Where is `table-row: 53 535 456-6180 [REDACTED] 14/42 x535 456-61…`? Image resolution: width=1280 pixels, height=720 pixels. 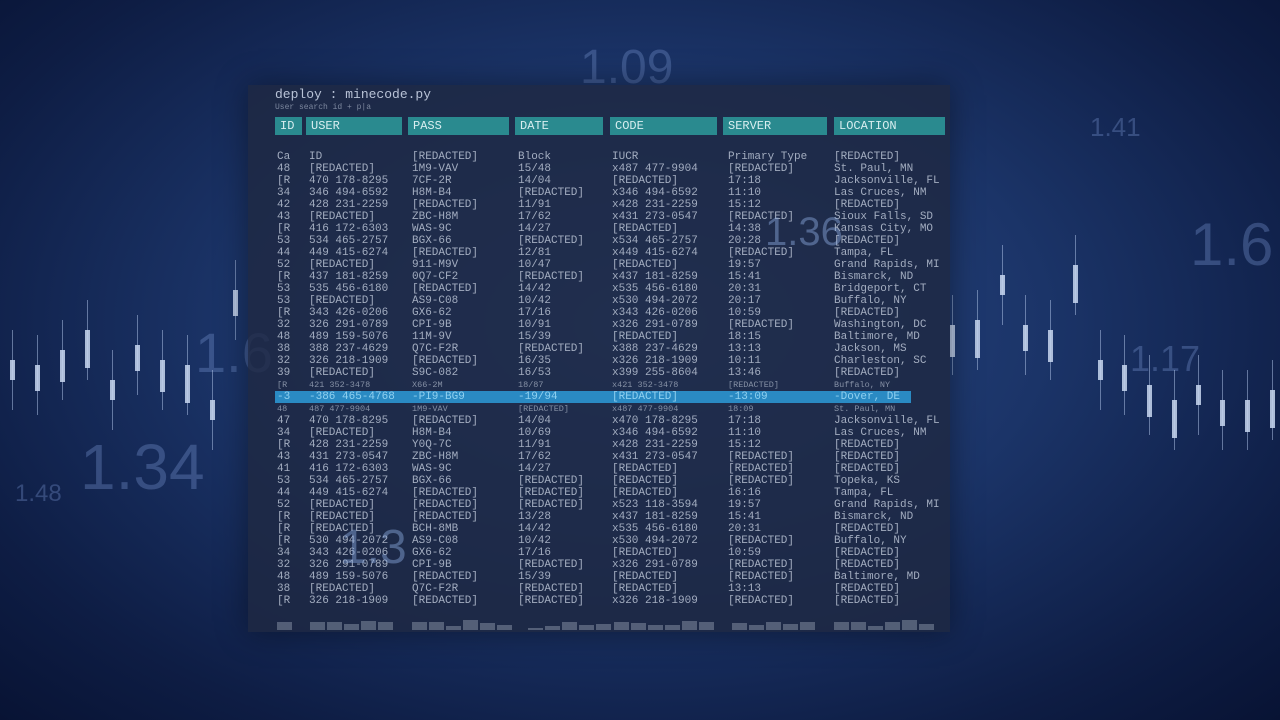
table-row: 53 535 456-6180 [REDACTED] 14/42 x535 456-61… is located at coordinates (599, 289).